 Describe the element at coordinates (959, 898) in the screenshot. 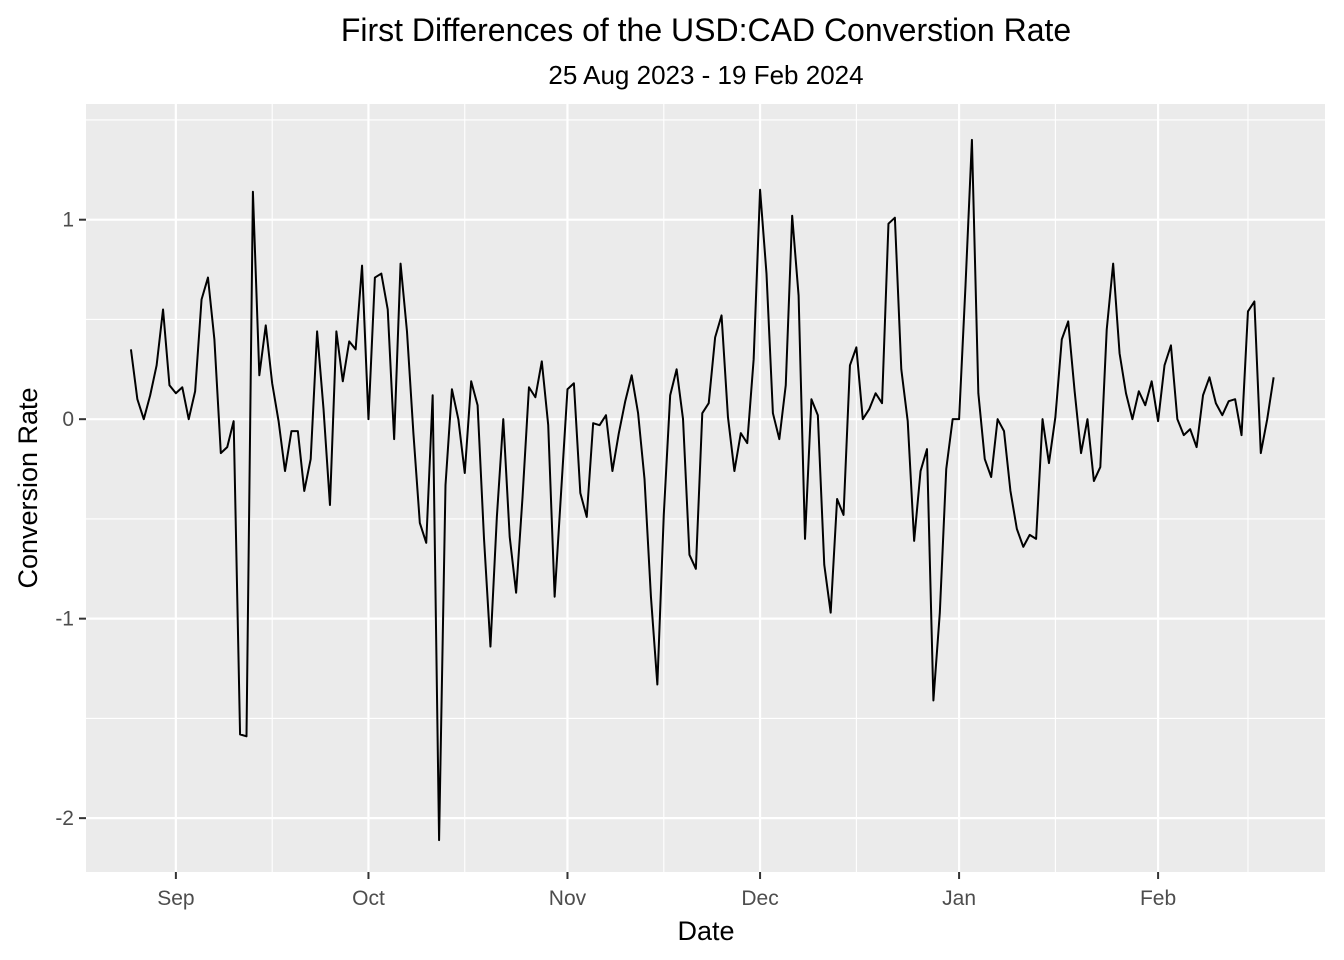

I see `x-tick-label: Jan` at that location.